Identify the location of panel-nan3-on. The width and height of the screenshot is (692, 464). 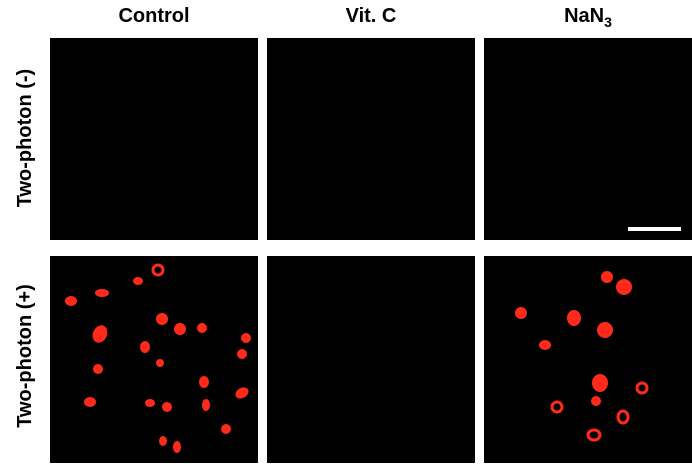
(588, 359).